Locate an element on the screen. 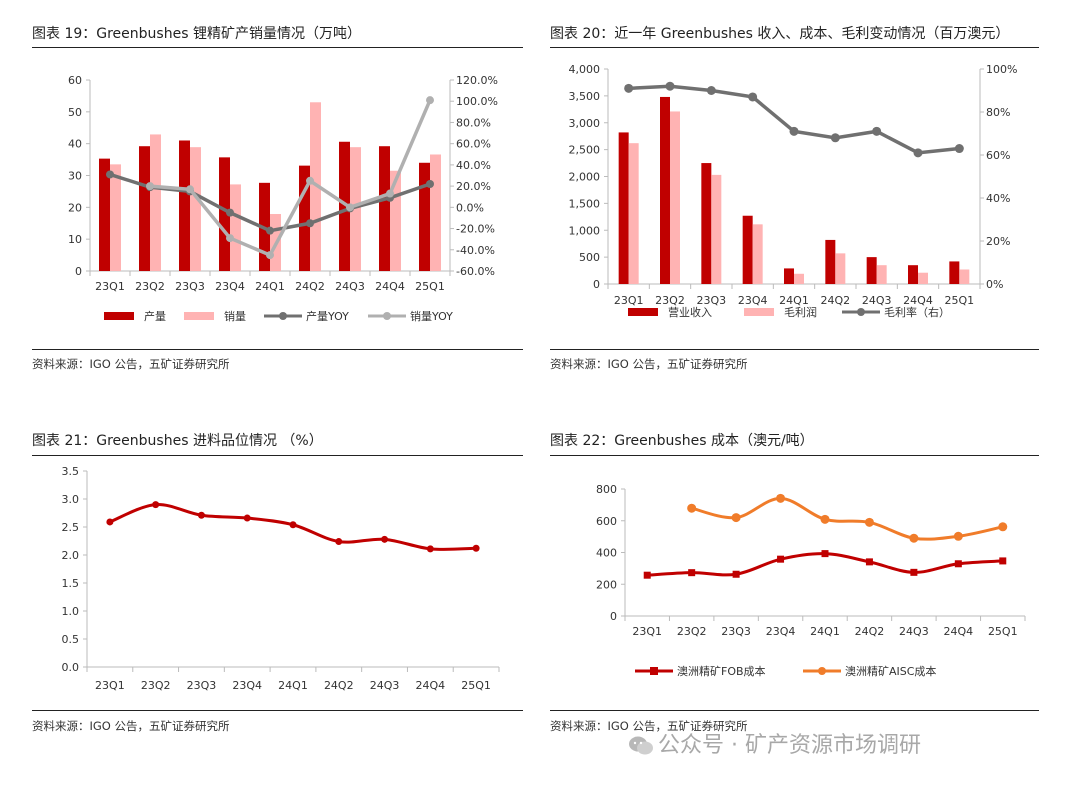 The image size is (1080, 786). x-tick-label: 24Q4 is located at coordinates (918, 300).